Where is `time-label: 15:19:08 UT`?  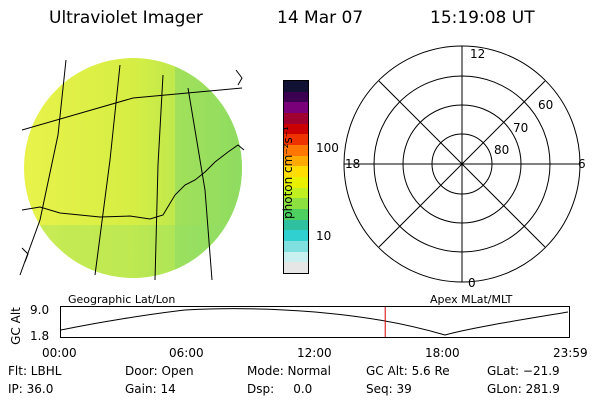
time-label: 15:19:08 UT is located at coordinates (482, 18).